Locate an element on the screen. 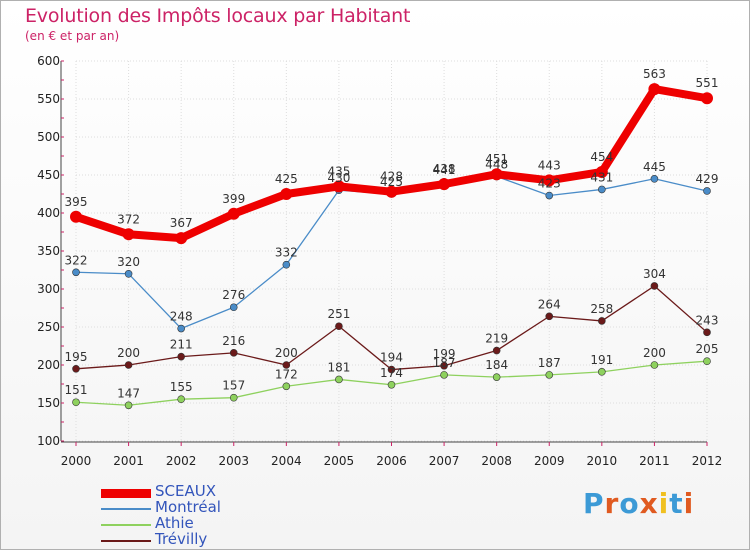  data-label: 445 is located at coordinates (654, 167).